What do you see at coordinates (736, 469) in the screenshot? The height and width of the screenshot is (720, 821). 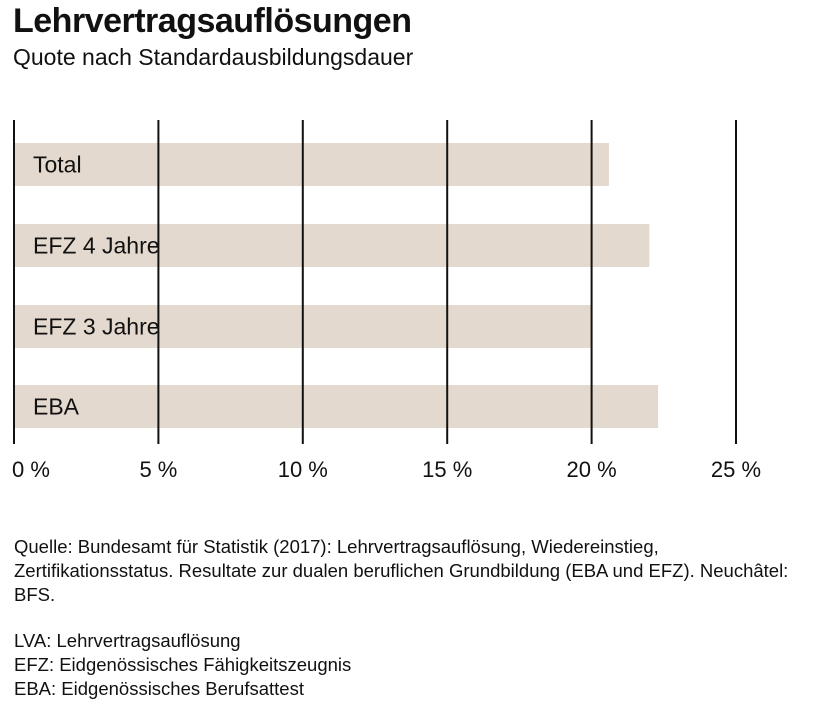 I see `x-tick-label: 25 %` at bounding box center [736, 469].